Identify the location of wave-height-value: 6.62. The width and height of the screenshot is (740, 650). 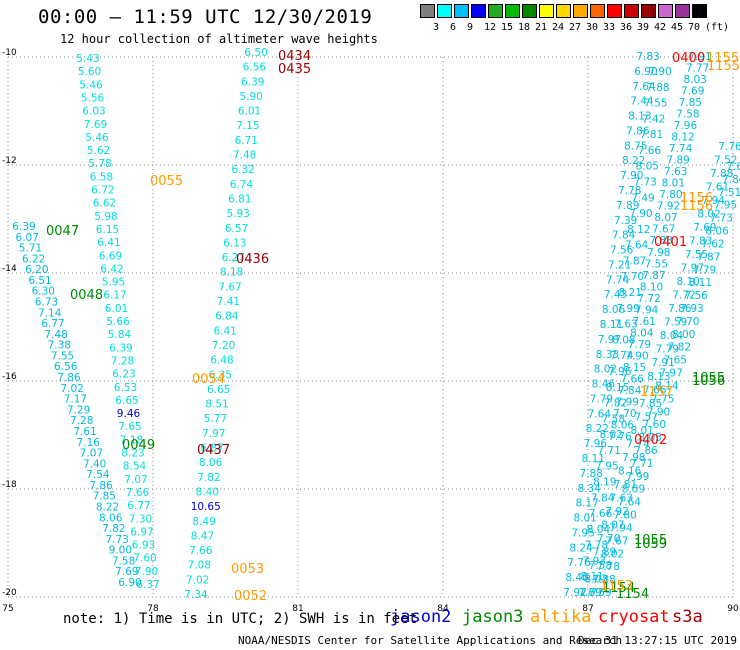
(104, 204).